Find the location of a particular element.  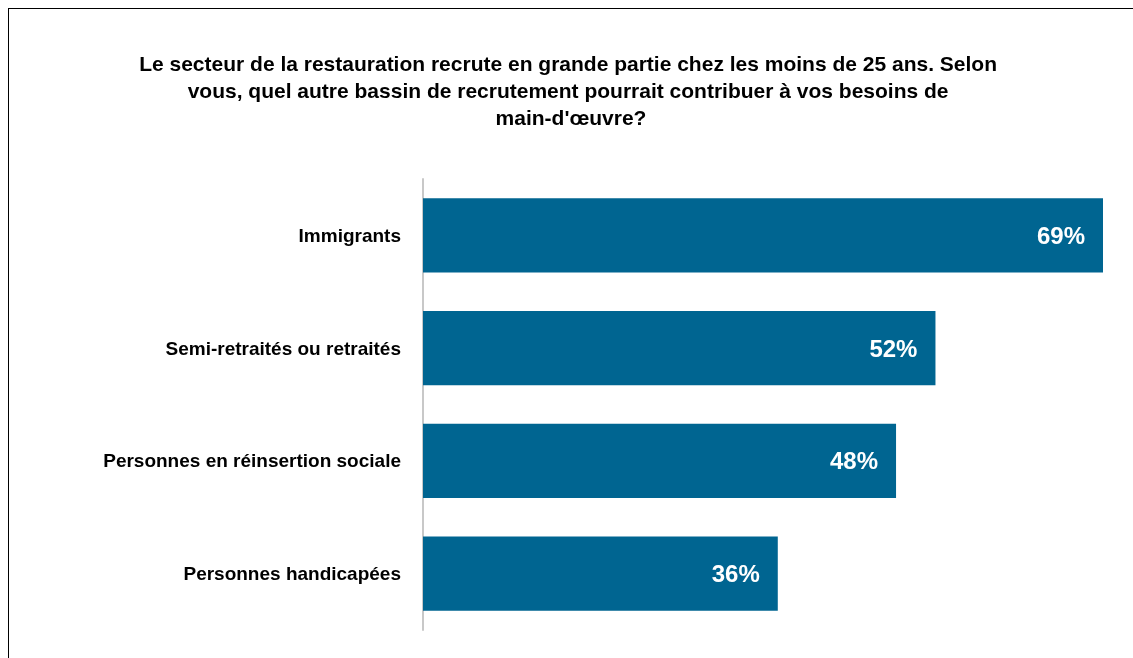

data-label: 48% is located at coordinates (854, 461).